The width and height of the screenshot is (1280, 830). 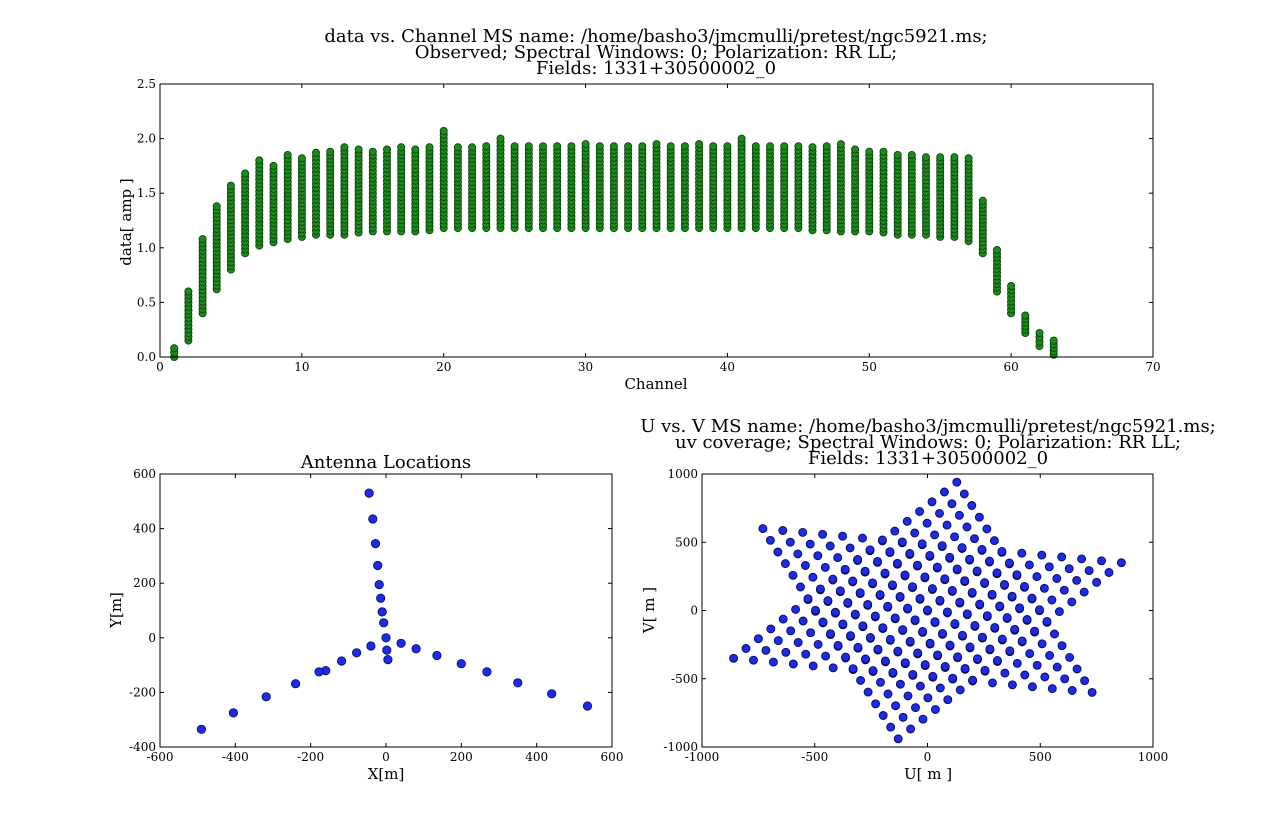 I want to click on antenna-ytick-label: 400, so click(x=144, y=529).